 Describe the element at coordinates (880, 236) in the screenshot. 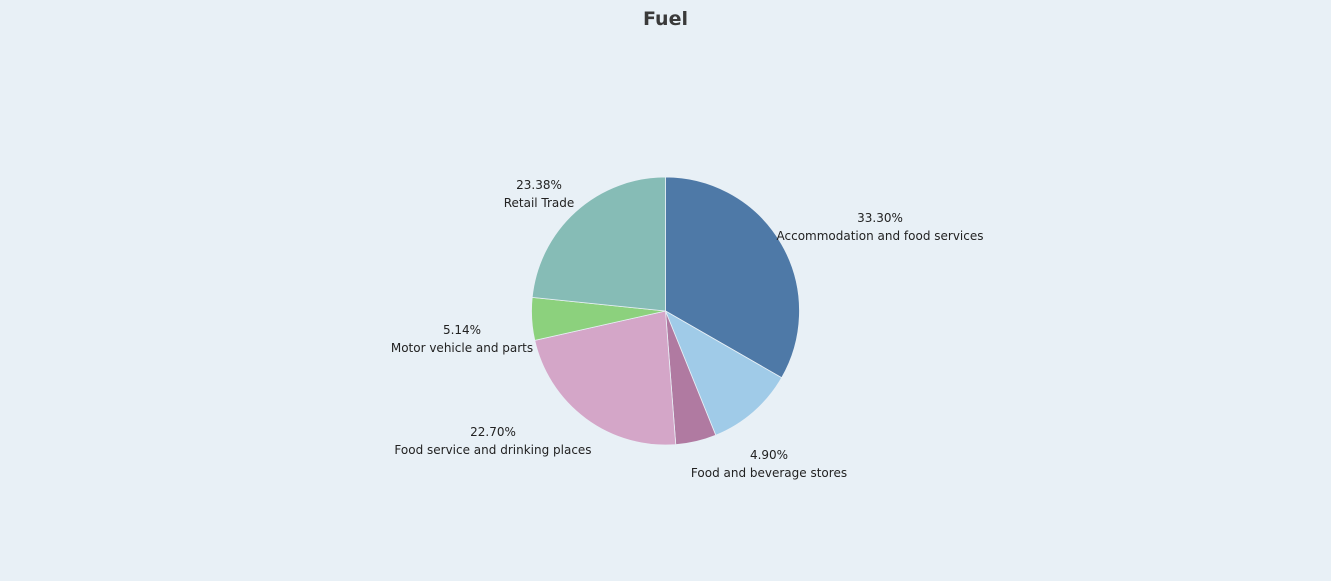

I see `slice-category-label-0: Accommodation and food services` at that location.